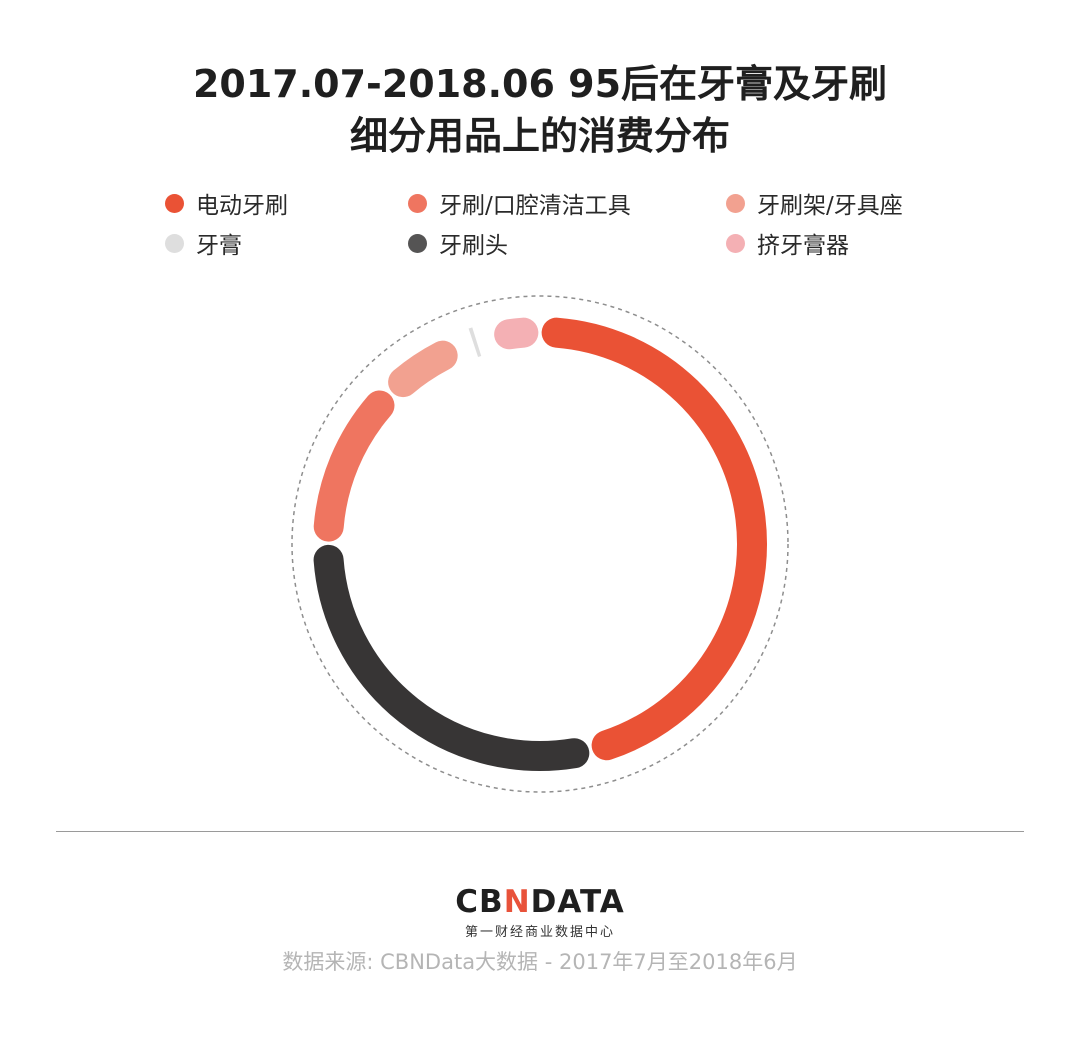 The width and height of the screenshot is (1080, 1040). What do you see at coordinates (830, 206) in the screenshot?
I see `legend-label: 牙刷架/牙具座` at bounding box center [830, 206].